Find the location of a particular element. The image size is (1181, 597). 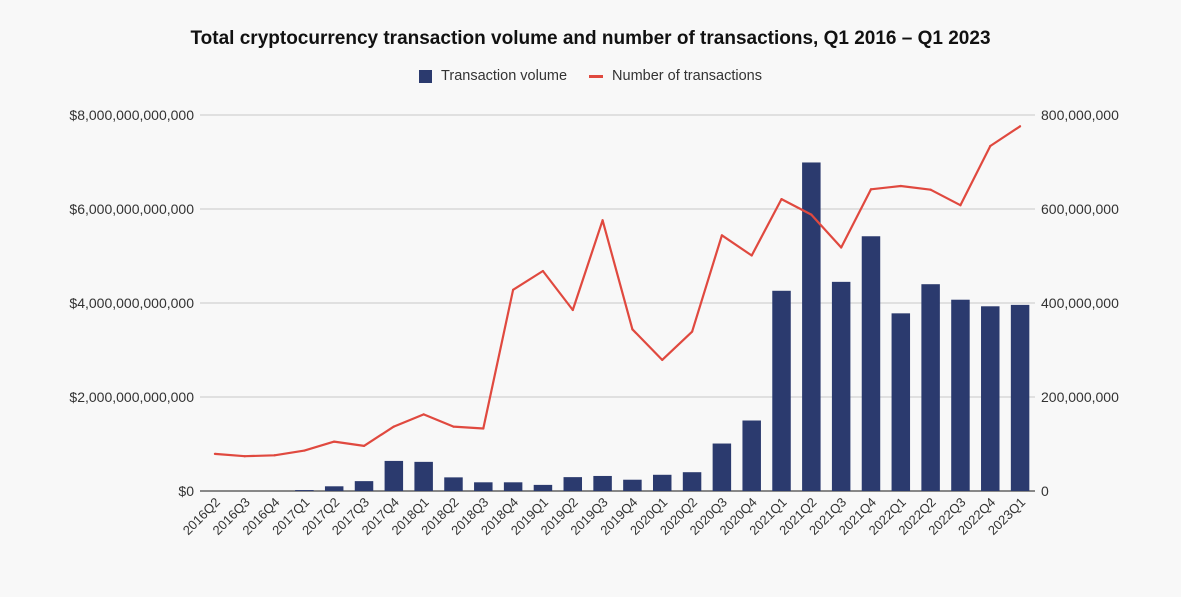

right-tick-label: 0 is located at coordinates (1045, 491).